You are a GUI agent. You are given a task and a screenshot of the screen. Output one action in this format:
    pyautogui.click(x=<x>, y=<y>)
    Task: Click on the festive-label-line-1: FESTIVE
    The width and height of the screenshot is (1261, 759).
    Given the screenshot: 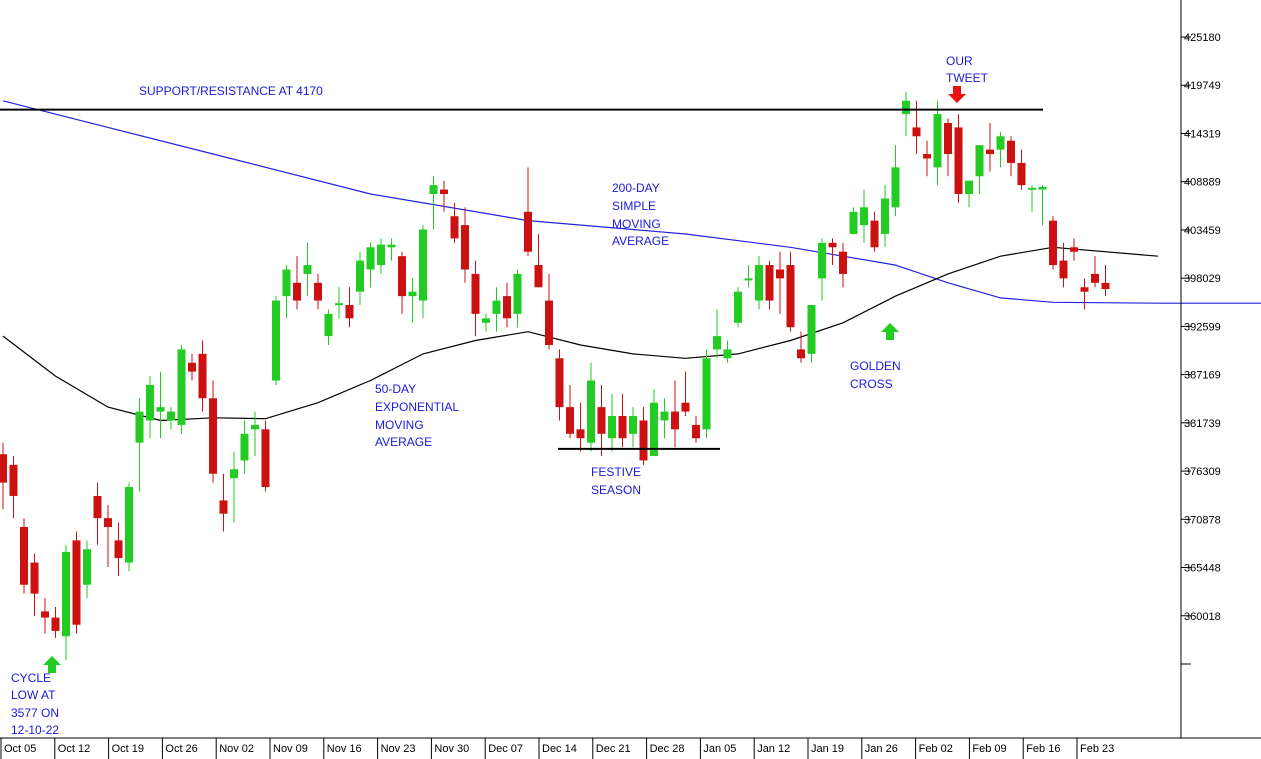 What is the action you would take?
    pyautogui.click(x=616, y=472)
    